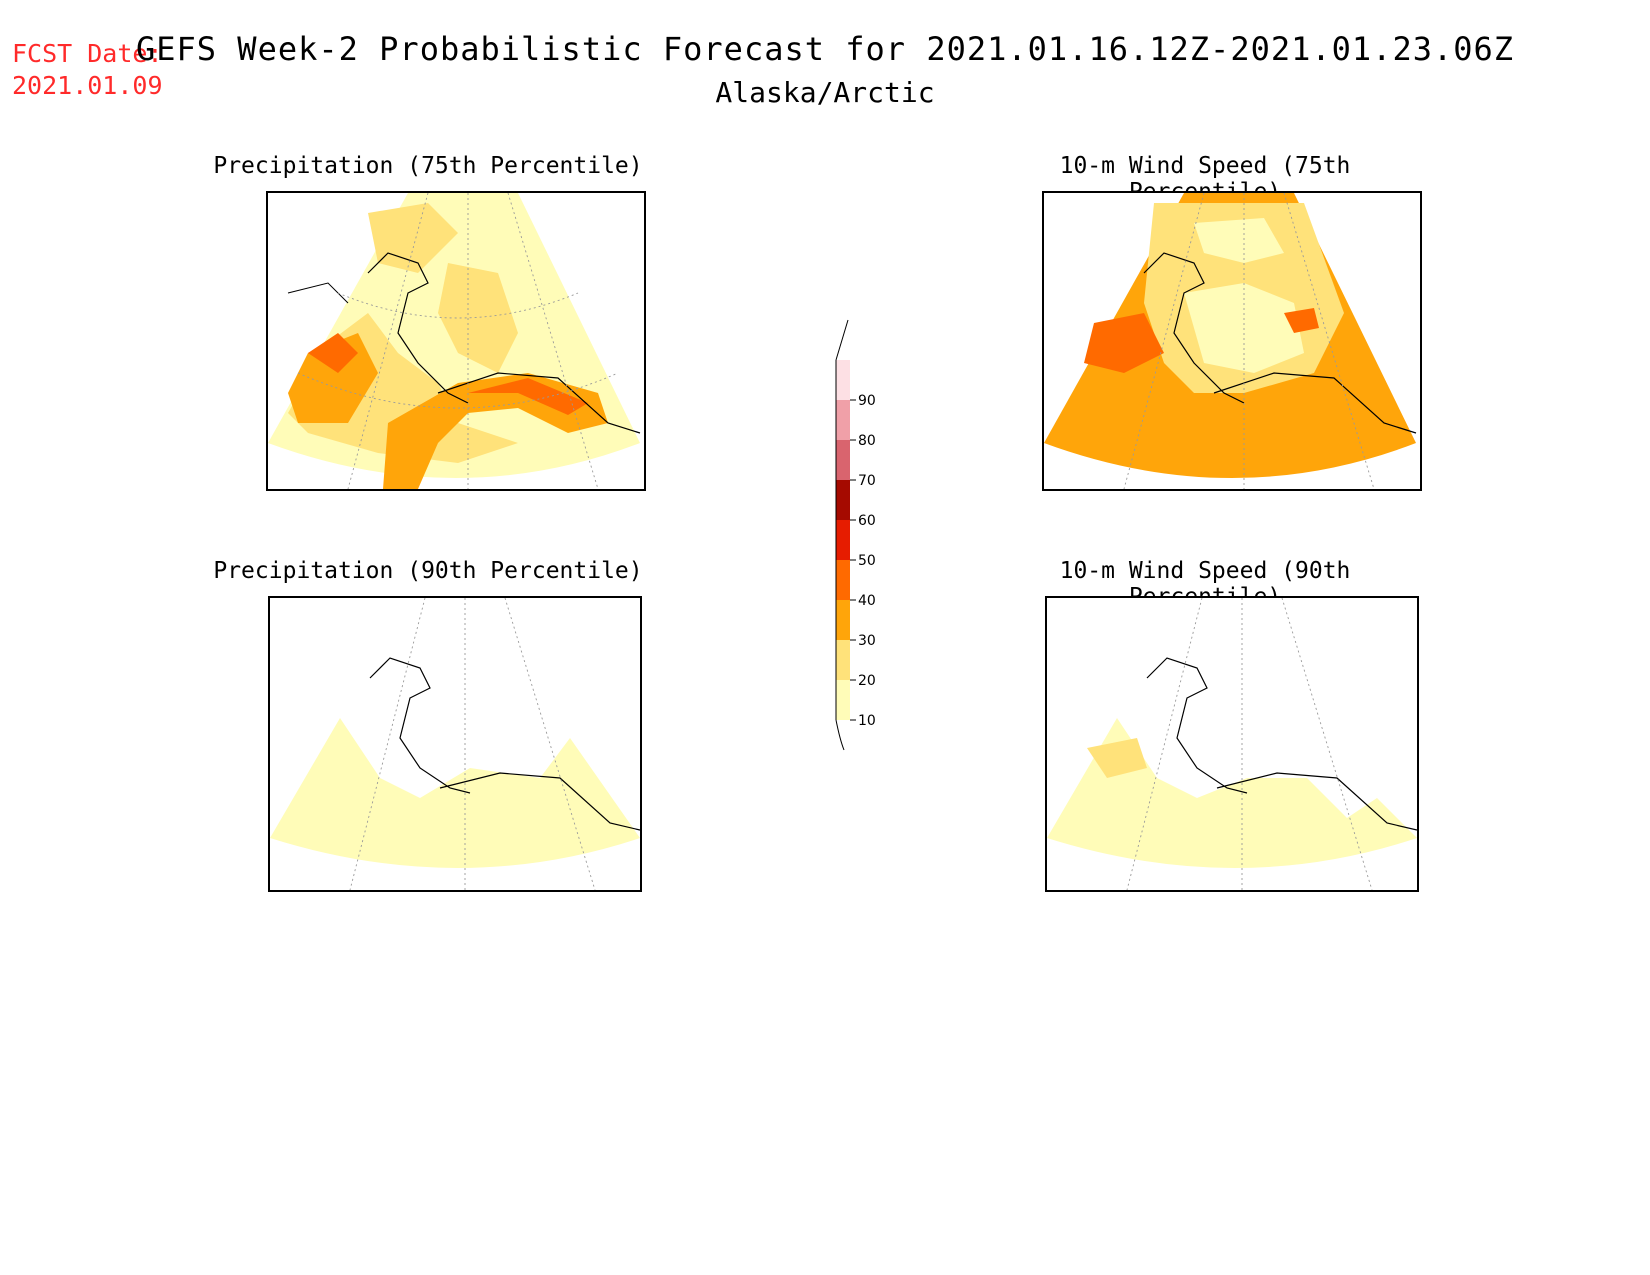 Image resolution: width=1650 pixels, height=1275 pixels. Describe the element at coordinates (87, 53) in the screenshot. I see `forecast-date-label: FCST Date:` at that location.